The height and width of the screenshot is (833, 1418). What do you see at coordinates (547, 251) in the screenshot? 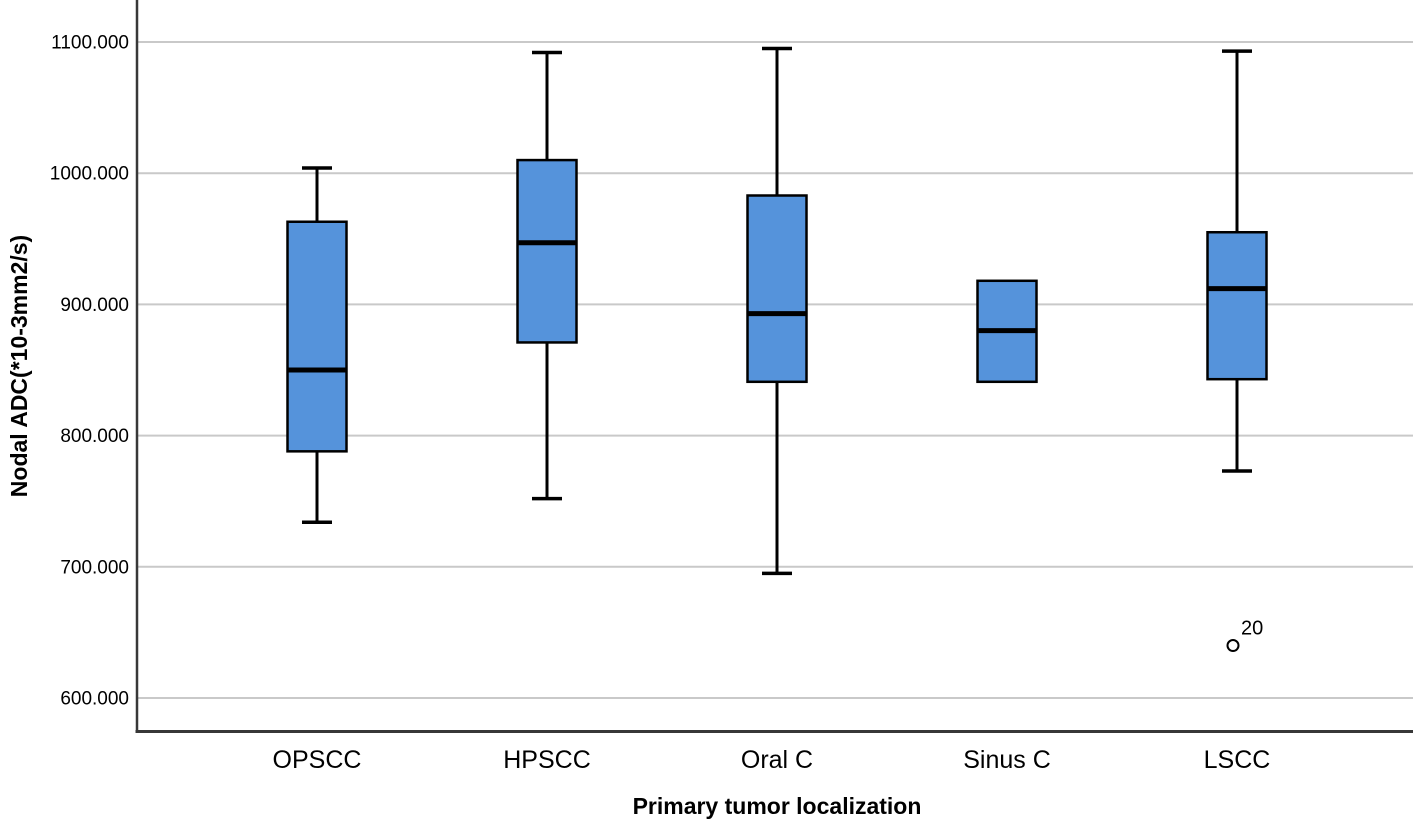
I see `box-hpscc` at bounding box center [547, 251].